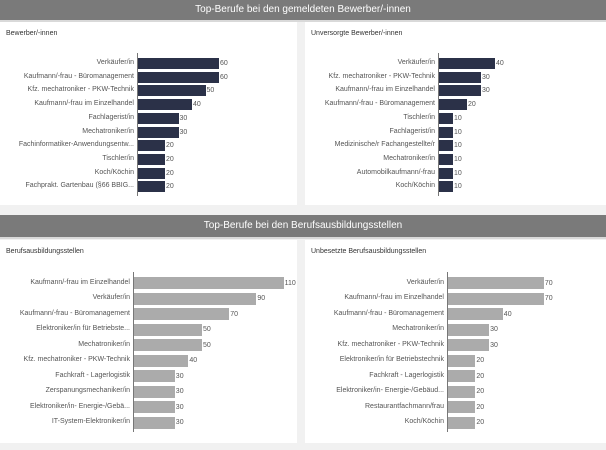 Image resolution: width=606 pixels, height=450 pixels. What do you see at coordinates (357, 33) in the screenshot?
I see `chart-title: Unversorgte Bewerber/-innen` at bounding box center [357, 33].